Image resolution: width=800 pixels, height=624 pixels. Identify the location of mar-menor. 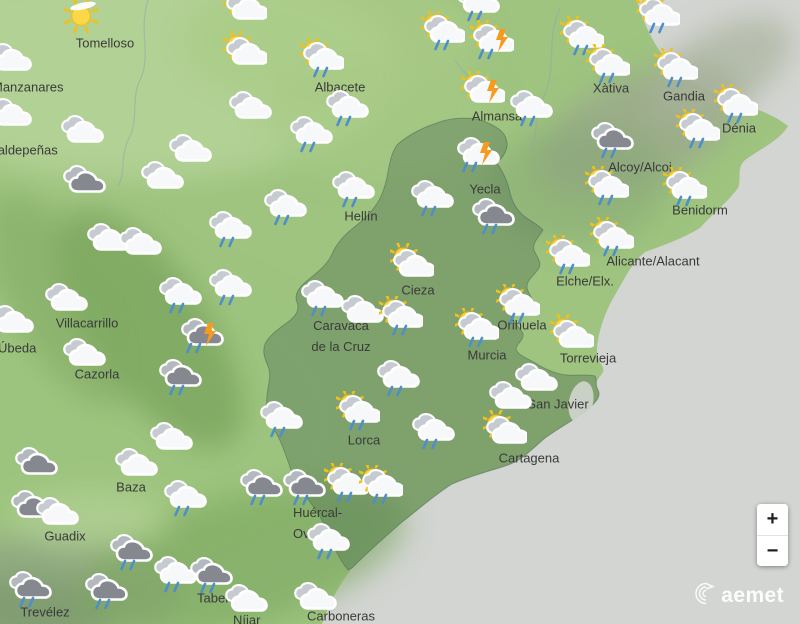
(581, 402).